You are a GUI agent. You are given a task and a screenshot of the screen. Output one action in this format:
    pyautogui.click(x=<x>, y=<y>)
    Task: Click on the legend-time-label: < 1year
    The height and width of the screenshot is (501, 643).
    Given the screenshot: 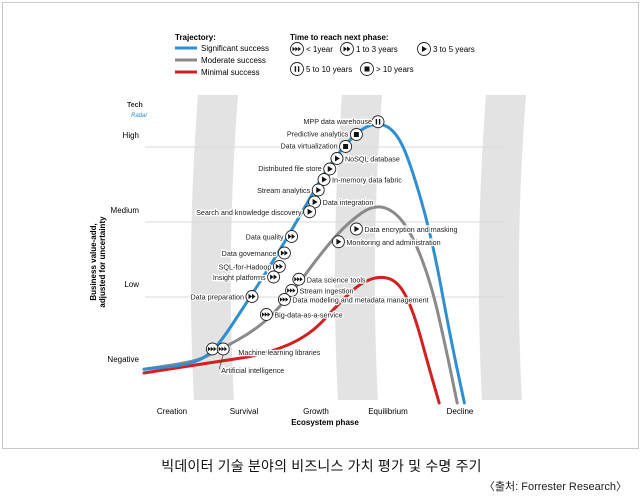 What is the action you would take?
    pyautogui.click(x=319, y=49)
    